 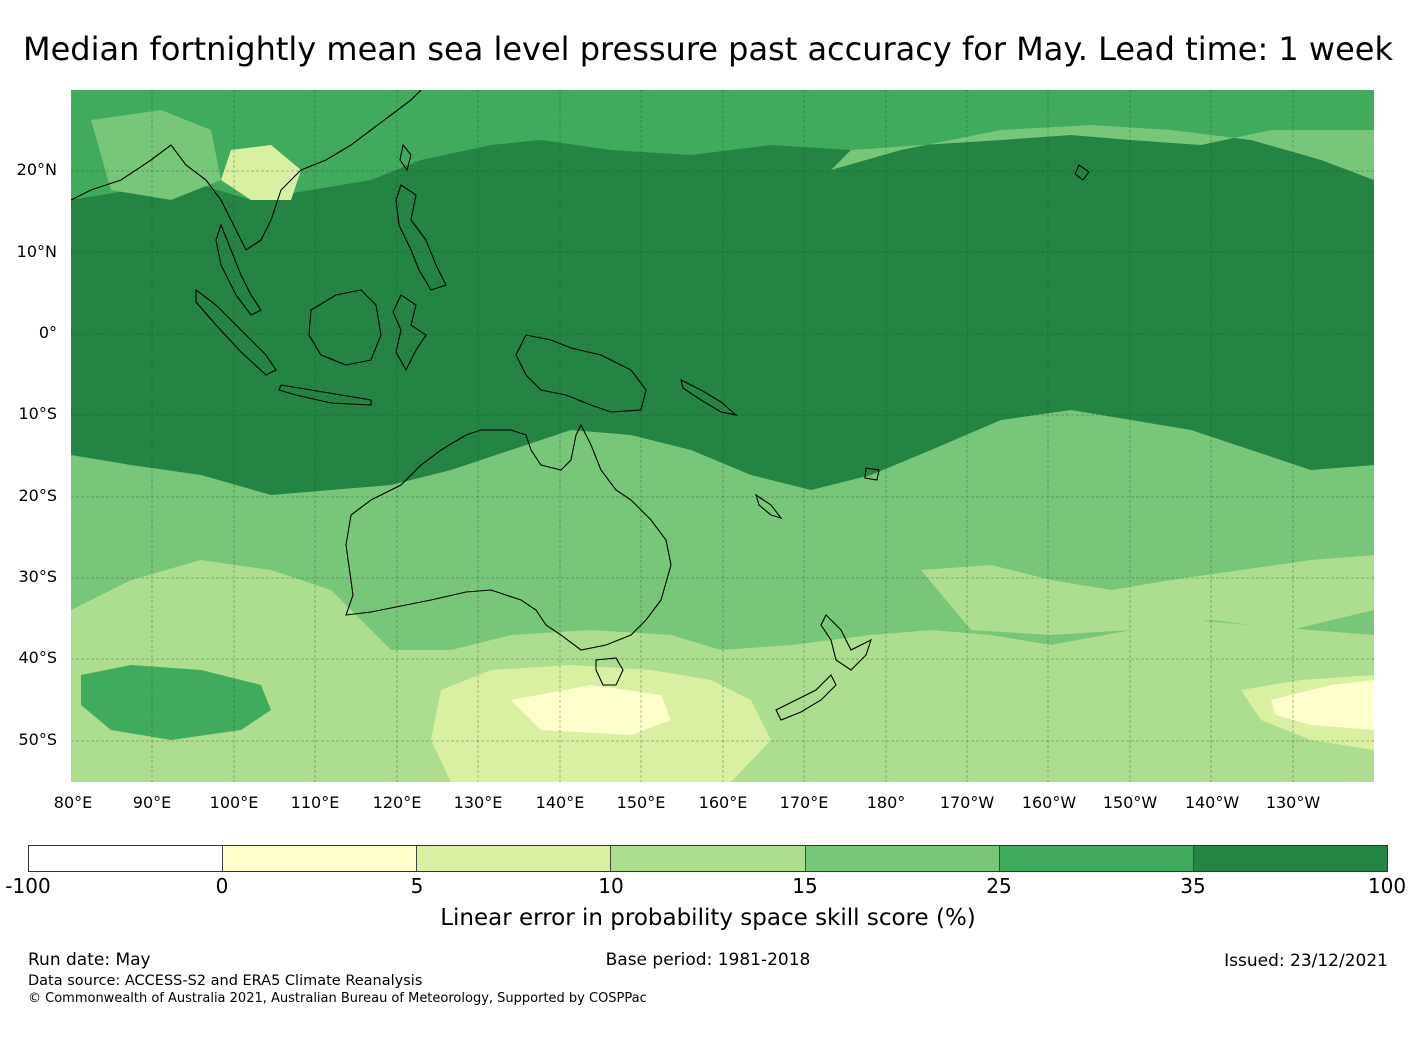 What do you see at coordinates (769, 506) in the screenshot?
I see `new-caledonia-coastline` at bounding box center [769, 506].